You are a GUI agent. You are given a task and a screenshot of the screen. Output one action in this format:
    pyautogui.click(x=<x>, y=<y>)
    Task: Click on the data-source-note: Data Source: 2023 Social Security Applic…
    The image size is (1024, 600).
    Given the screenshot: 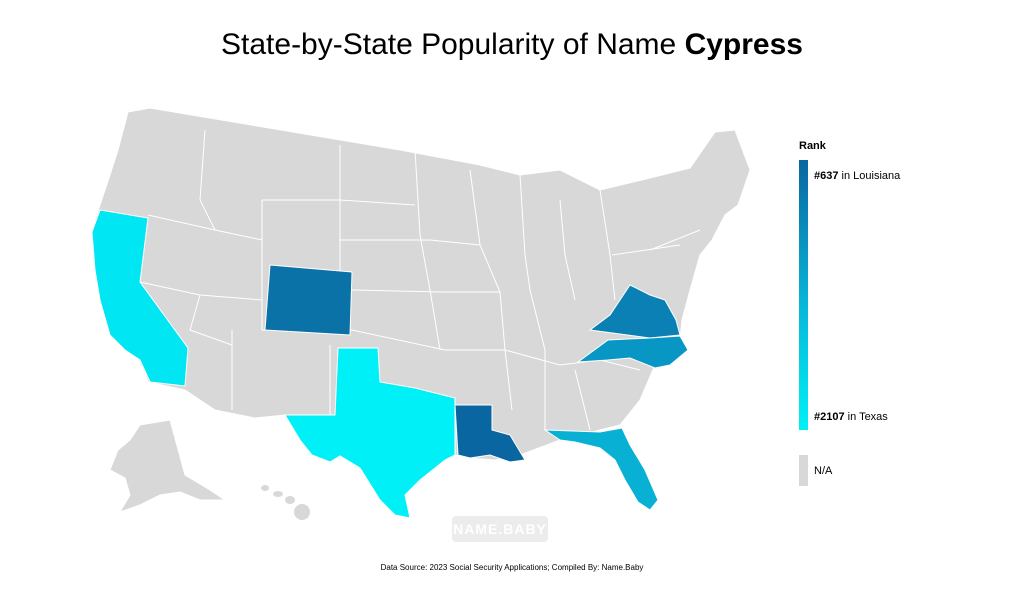 What is the action you would take?
    pyautogui.click(x=512, y=567)
    